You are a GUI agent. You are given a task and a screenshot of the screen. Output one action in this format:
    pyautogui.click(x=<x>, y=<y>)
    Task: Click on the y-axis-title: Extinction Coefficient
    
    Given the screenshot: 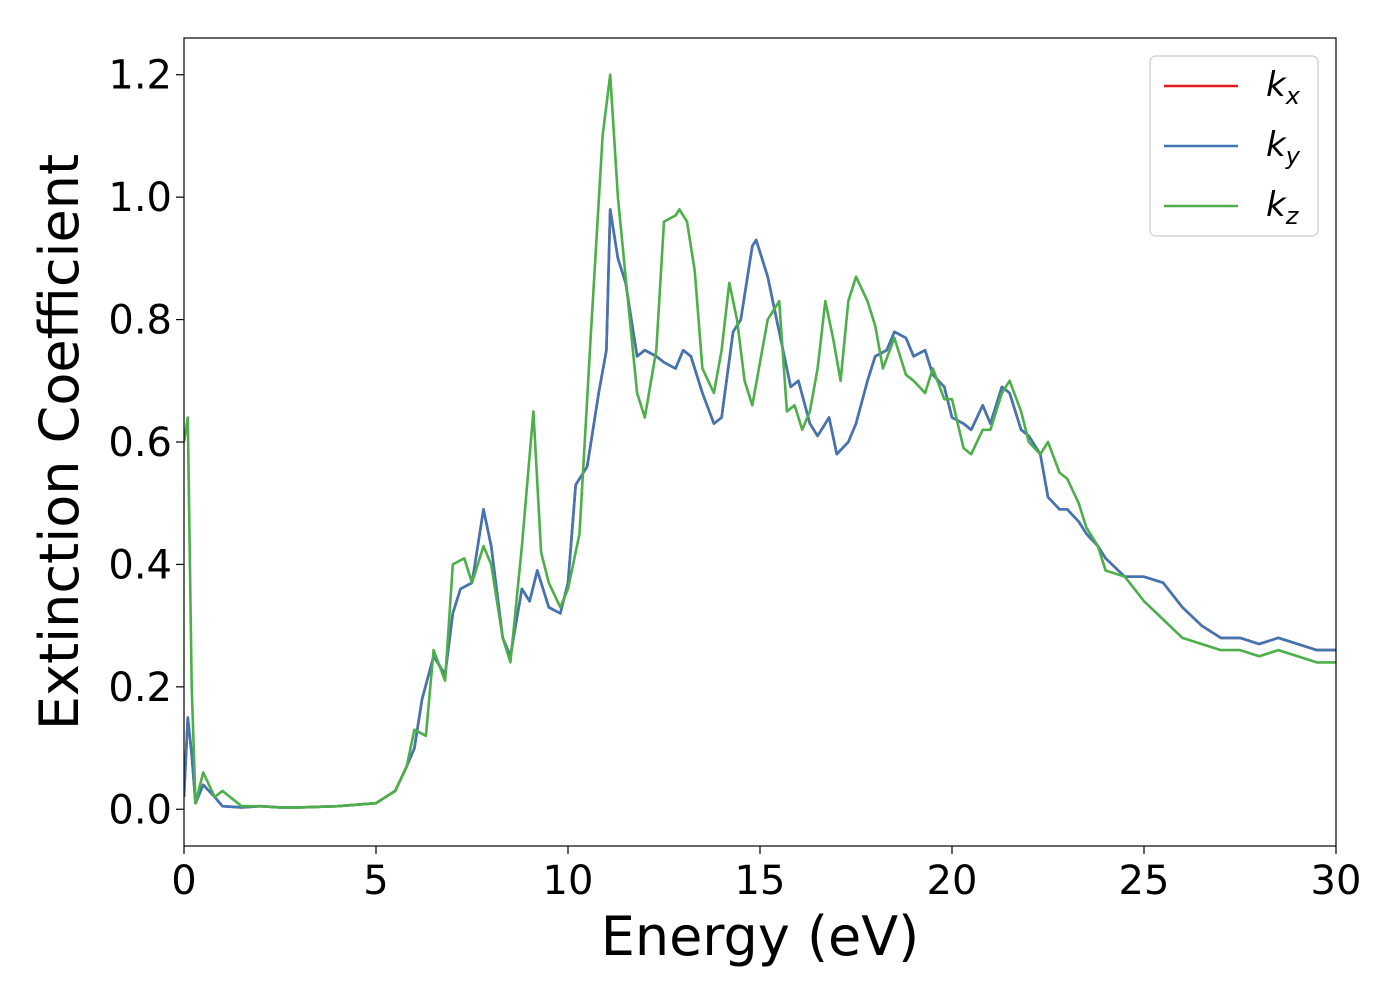 What is the action you would take?
    pyautogui.click(x=59, y=442)
    